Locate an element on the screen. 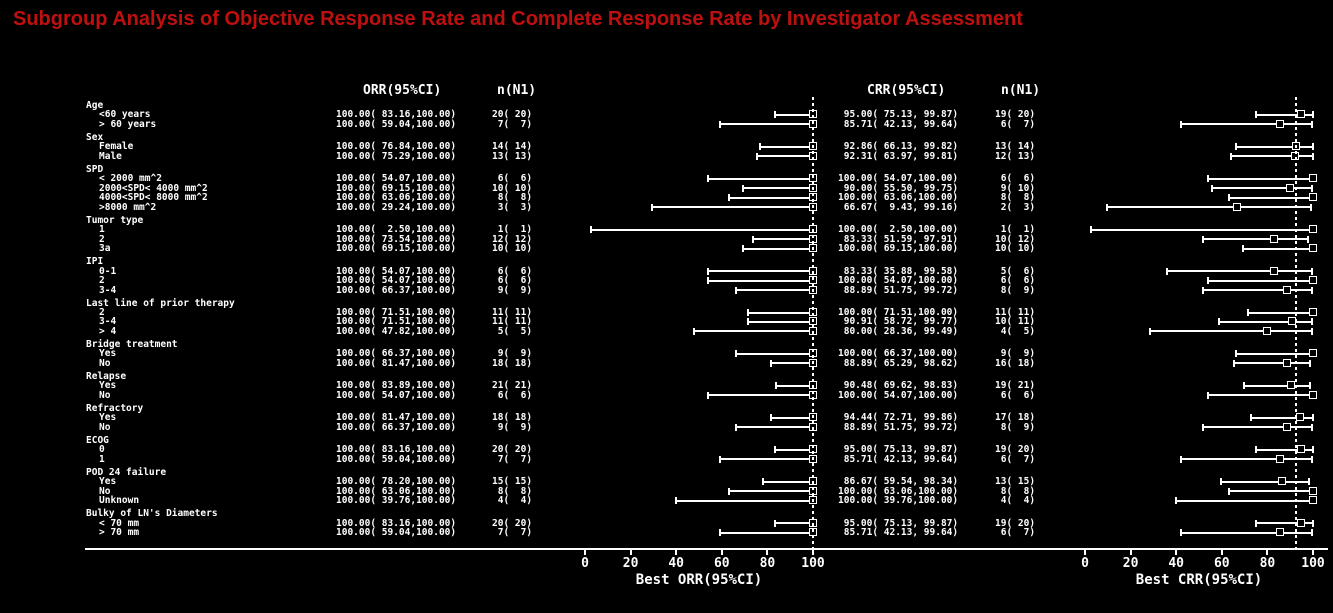 This screenshot has width=1333, height=613. orr-value-text: 100.00( 2.50,100.00) is located at coordinates (396, 230).